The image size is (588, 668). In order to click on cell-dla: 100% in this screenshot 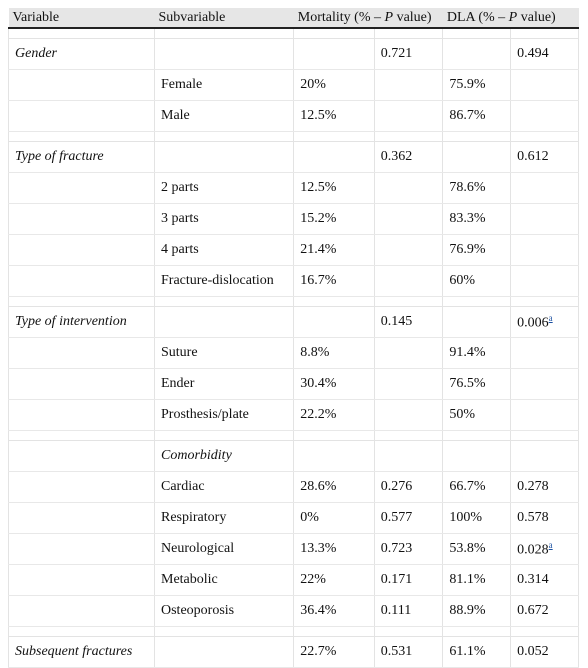, I will do `click(477, 518)`.